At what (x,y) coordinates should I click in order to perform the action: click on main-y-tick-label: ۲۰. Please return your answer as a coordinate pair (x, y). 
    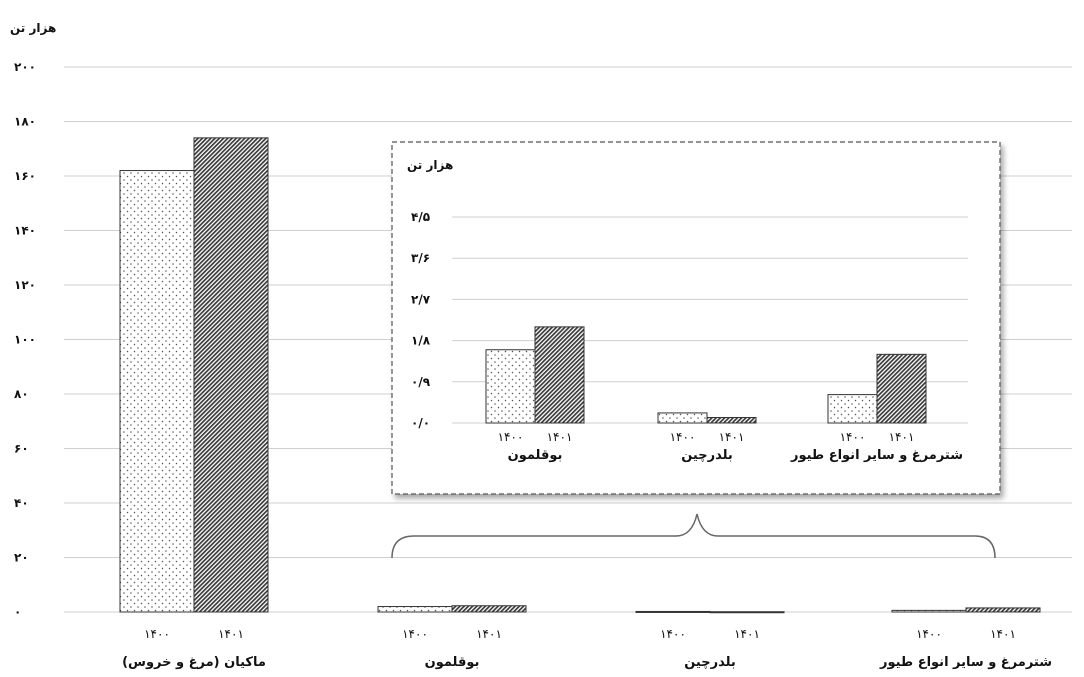
    Looking at the image, I should click on (21, 558).